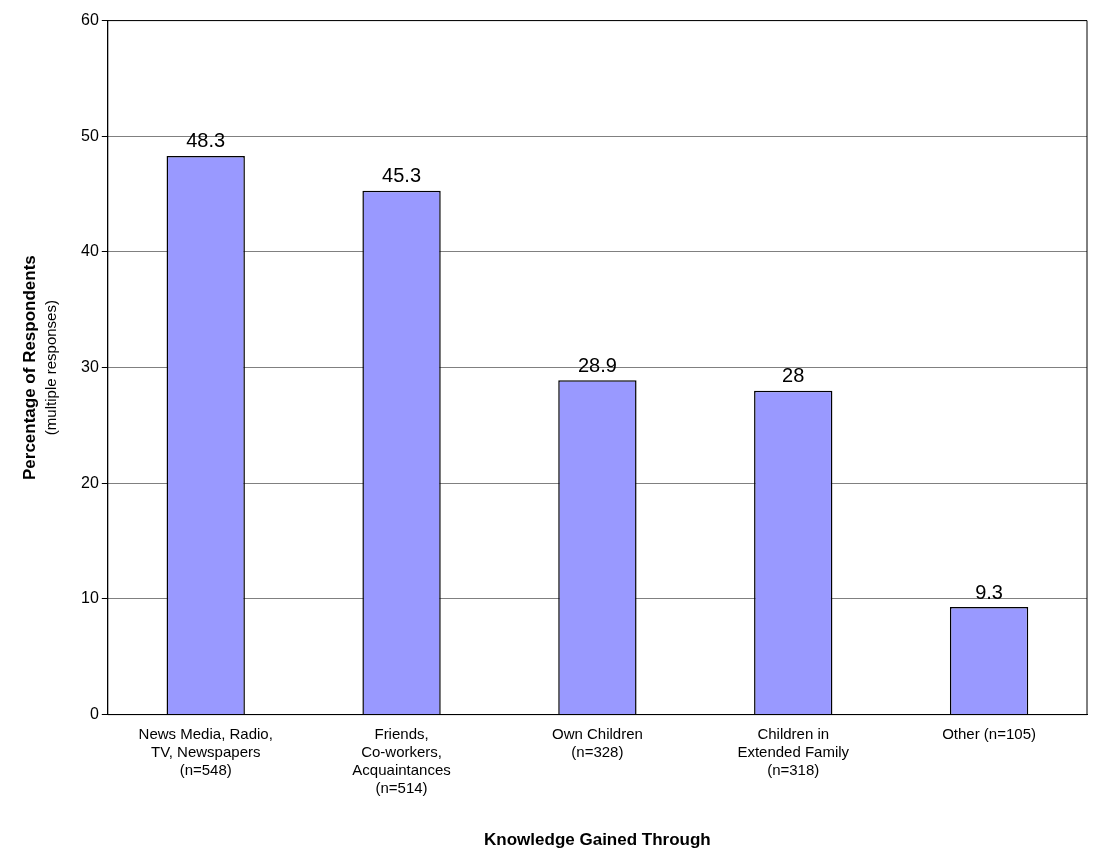 The width and height of the screenshot is (1105, 863). Describe the element at coordinates (597, 840) in the screenshot. I see `x-axis-title: Knowledge Gained Through` at that location.